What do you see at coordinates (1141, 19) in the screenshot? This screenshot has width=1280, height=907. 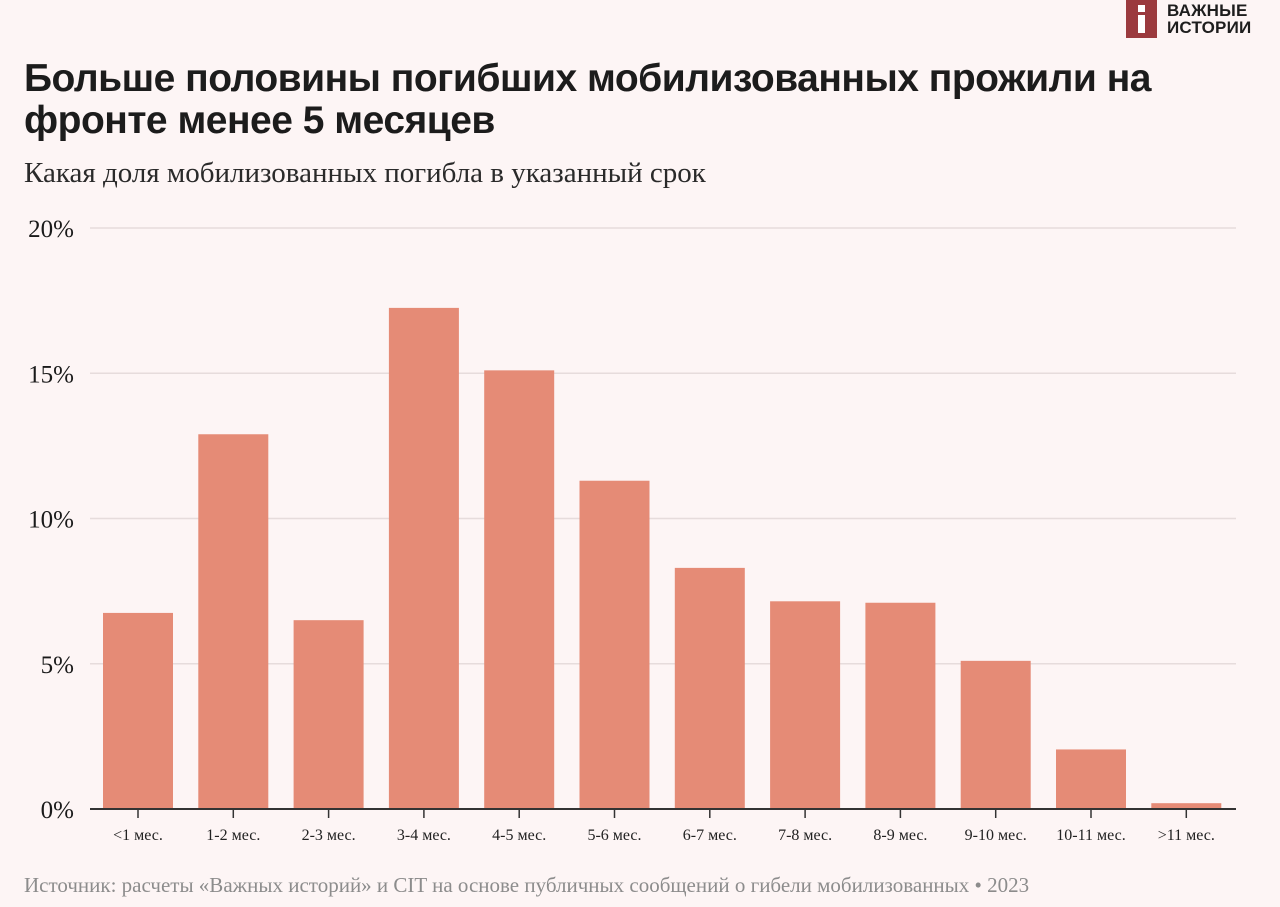 I see `logo-mark-icon` at bounding box center [1141, 19].